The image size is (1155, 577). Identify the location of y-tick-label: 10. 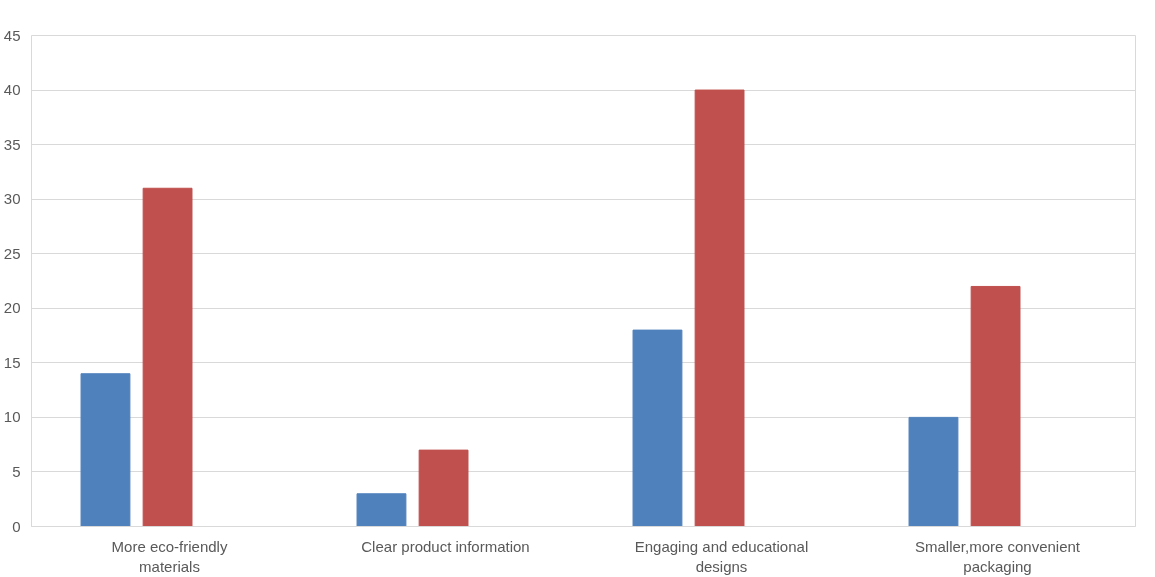
(12, 417).